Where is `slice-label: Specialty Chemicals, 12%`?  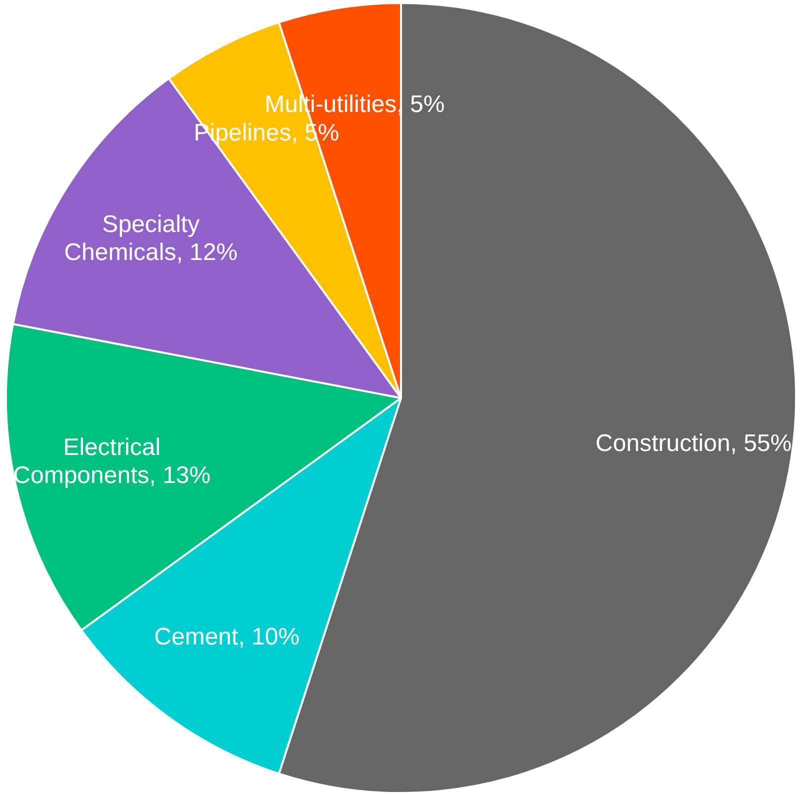 slice-label: Specialty Chemicals, 12% is located at coordinates (151, 238).